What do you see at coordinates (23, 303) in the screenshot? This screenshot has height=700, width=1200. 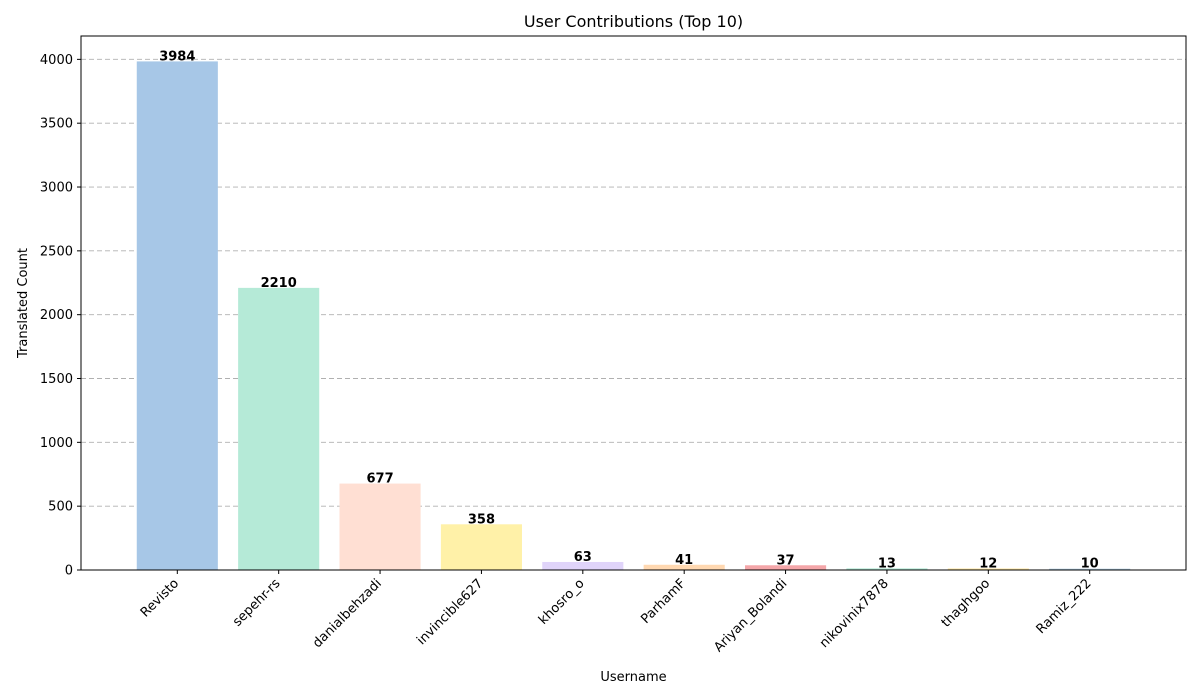 I see `y-axis-label: Translated Count` at bounding box center [23, 303].